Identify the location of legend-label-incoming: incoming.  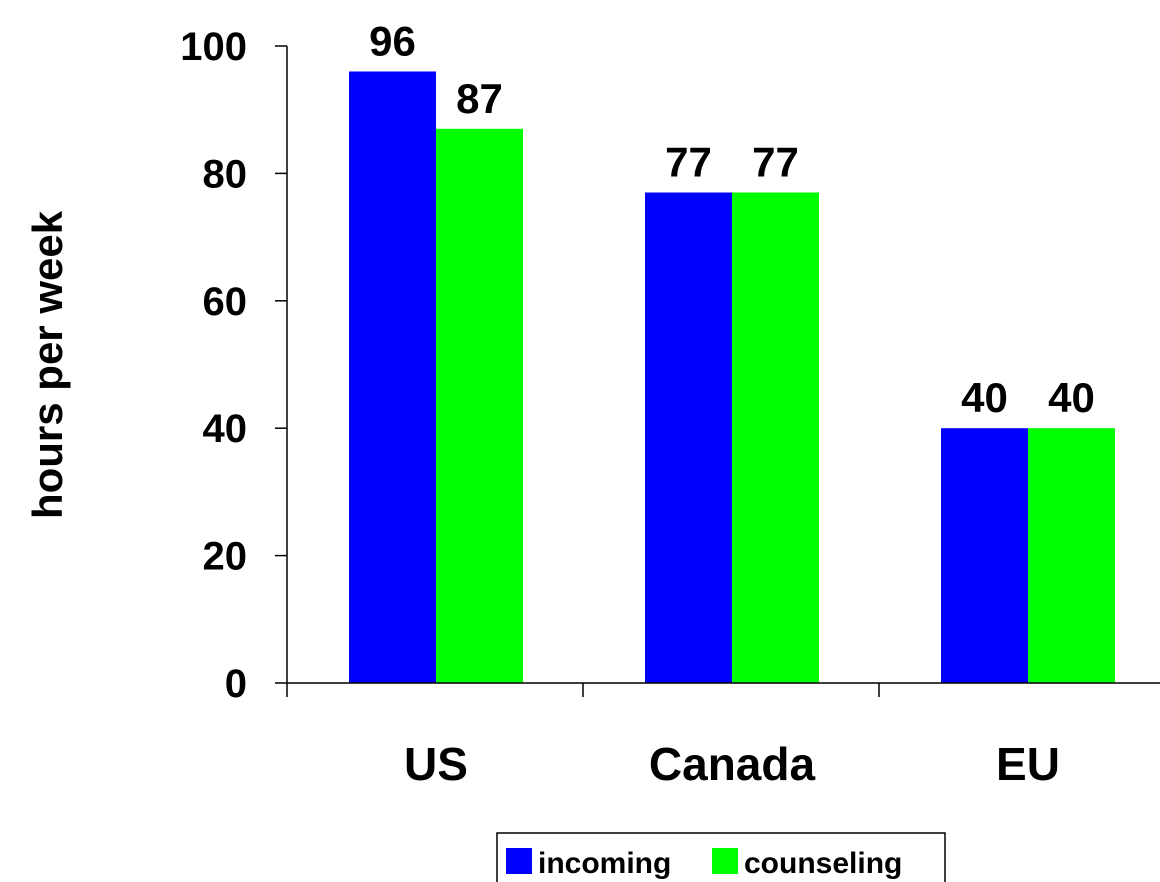
(604, 863).